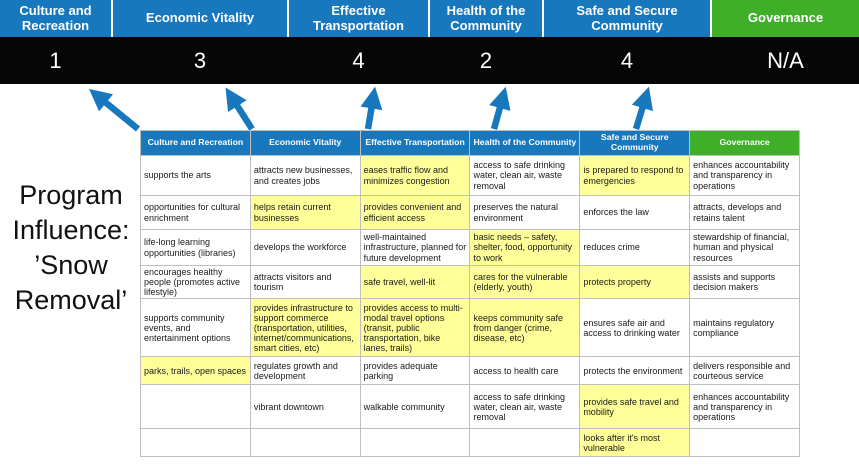 The width and height of the screenshot is (859, 465). Describe the element at coordinates (429, 60) in the screenshot. I see `score-band: 1 3 4 2 4 N/A` at that location.